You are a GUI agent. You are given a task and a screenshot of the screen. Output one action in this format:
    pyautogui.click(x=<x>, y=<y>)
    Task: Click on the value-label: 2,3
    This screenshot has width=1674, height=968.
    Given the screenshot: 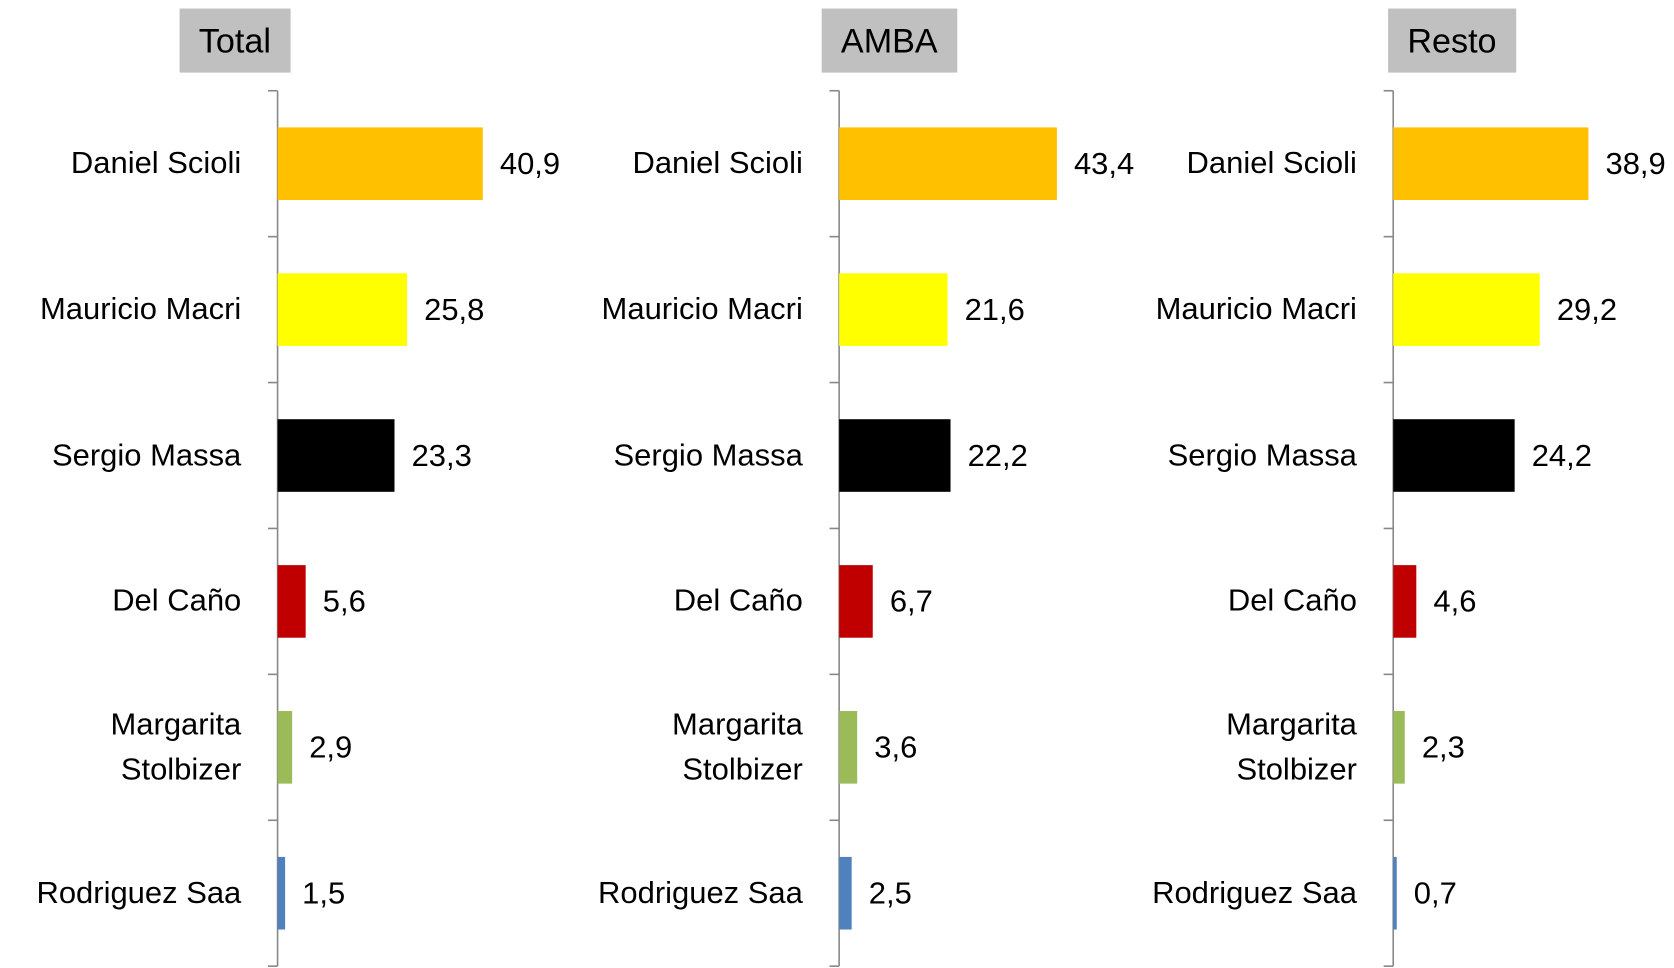 What is the action you would take?
    pyautogui.click(x=1443, y=747)
    